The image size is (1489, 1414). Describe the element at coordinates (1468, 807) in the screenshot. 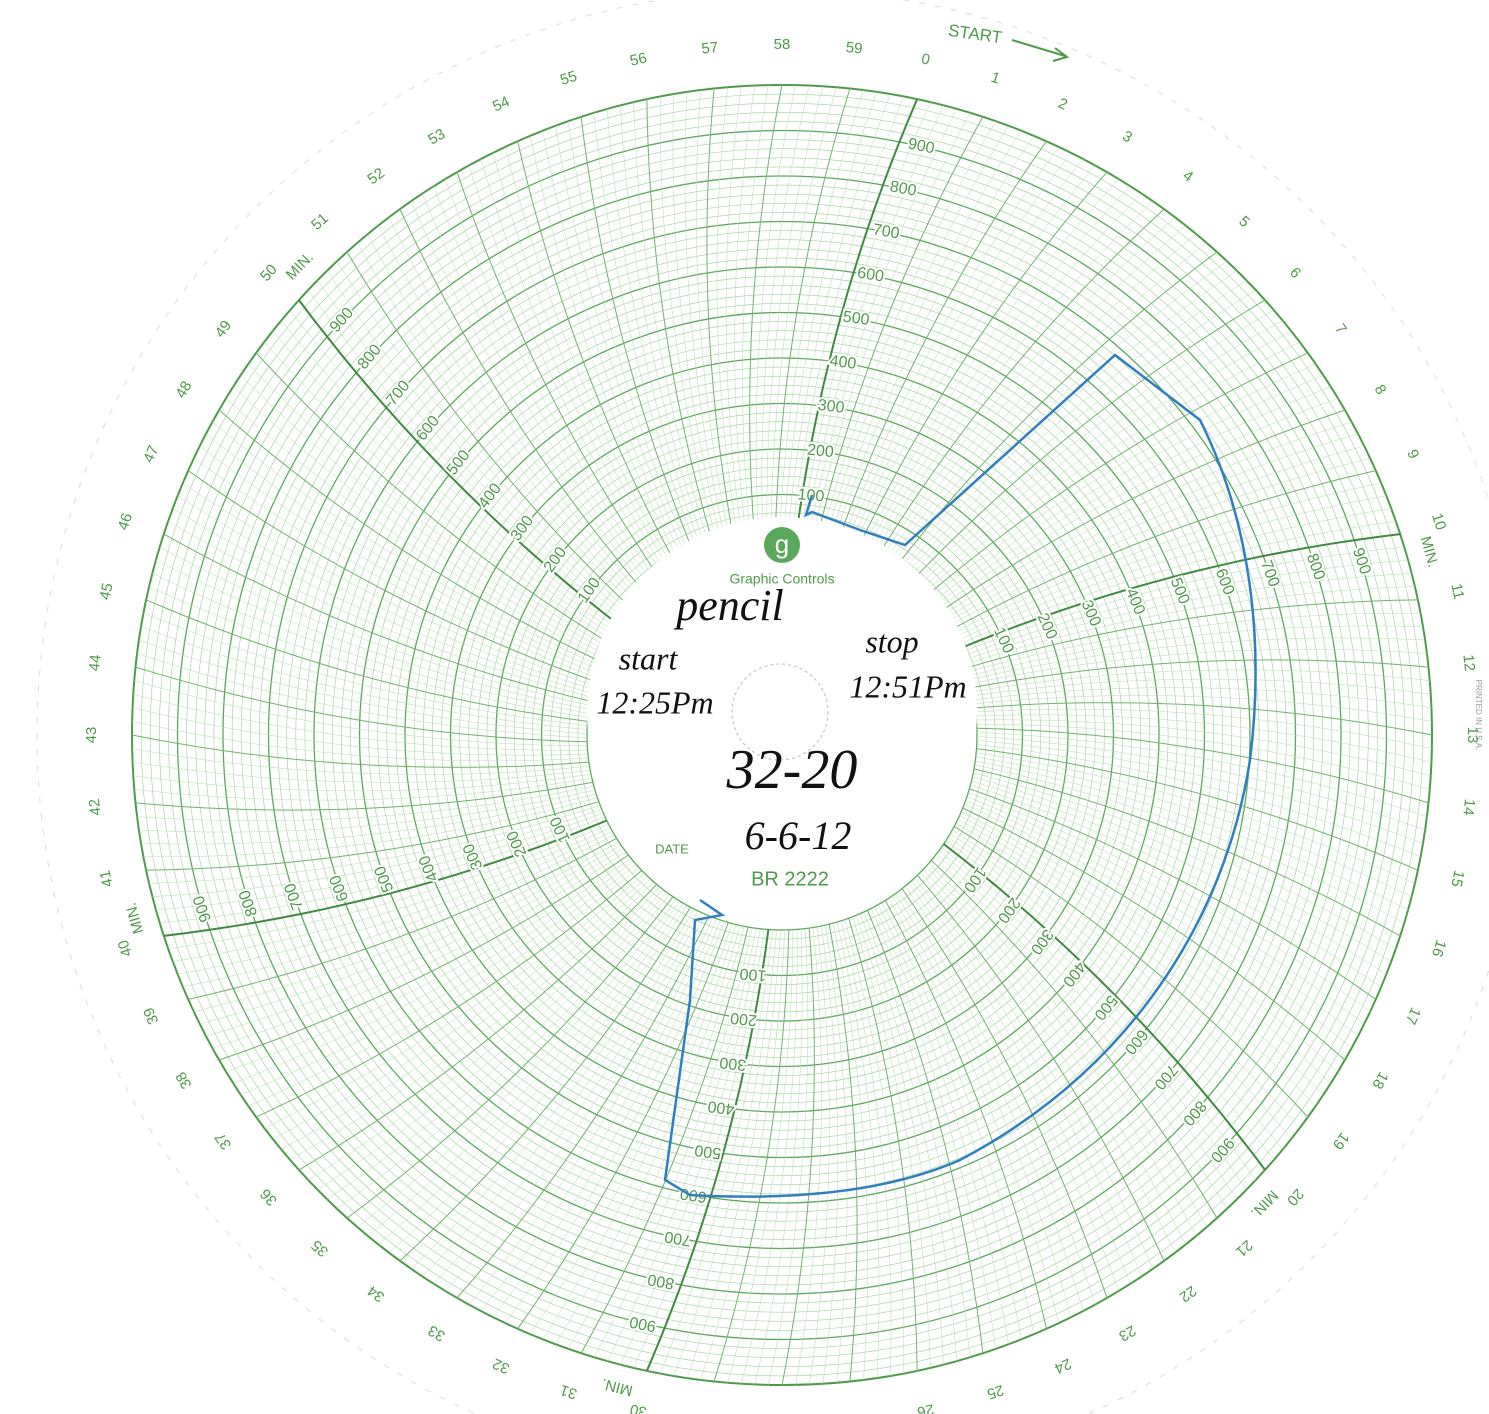

I see `minute-label: 14` at that location.